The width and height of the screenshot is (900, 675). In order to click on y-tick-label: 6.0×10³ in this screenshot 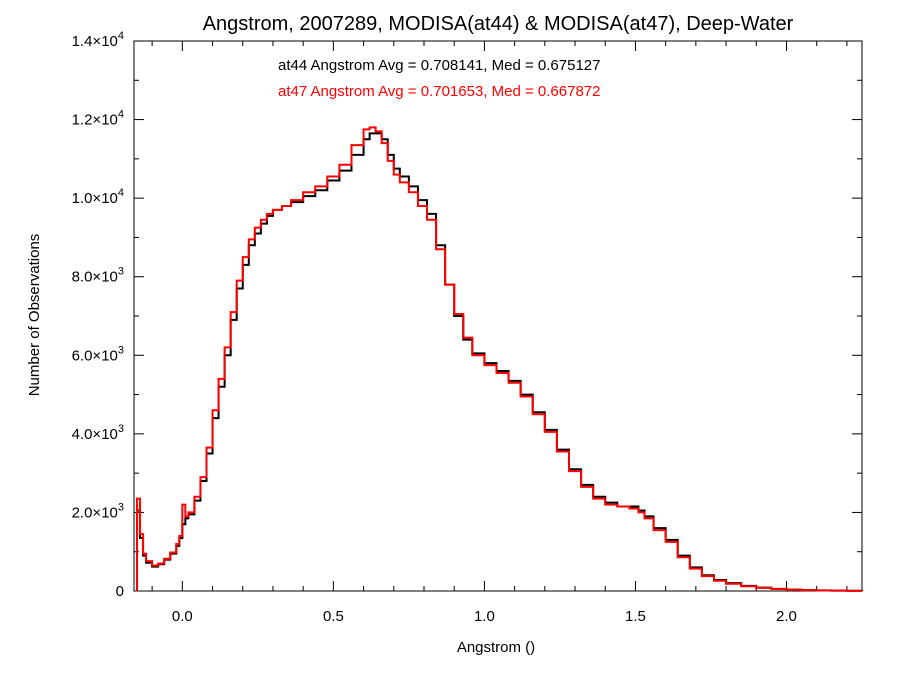, I will do `click(98, 354)`.